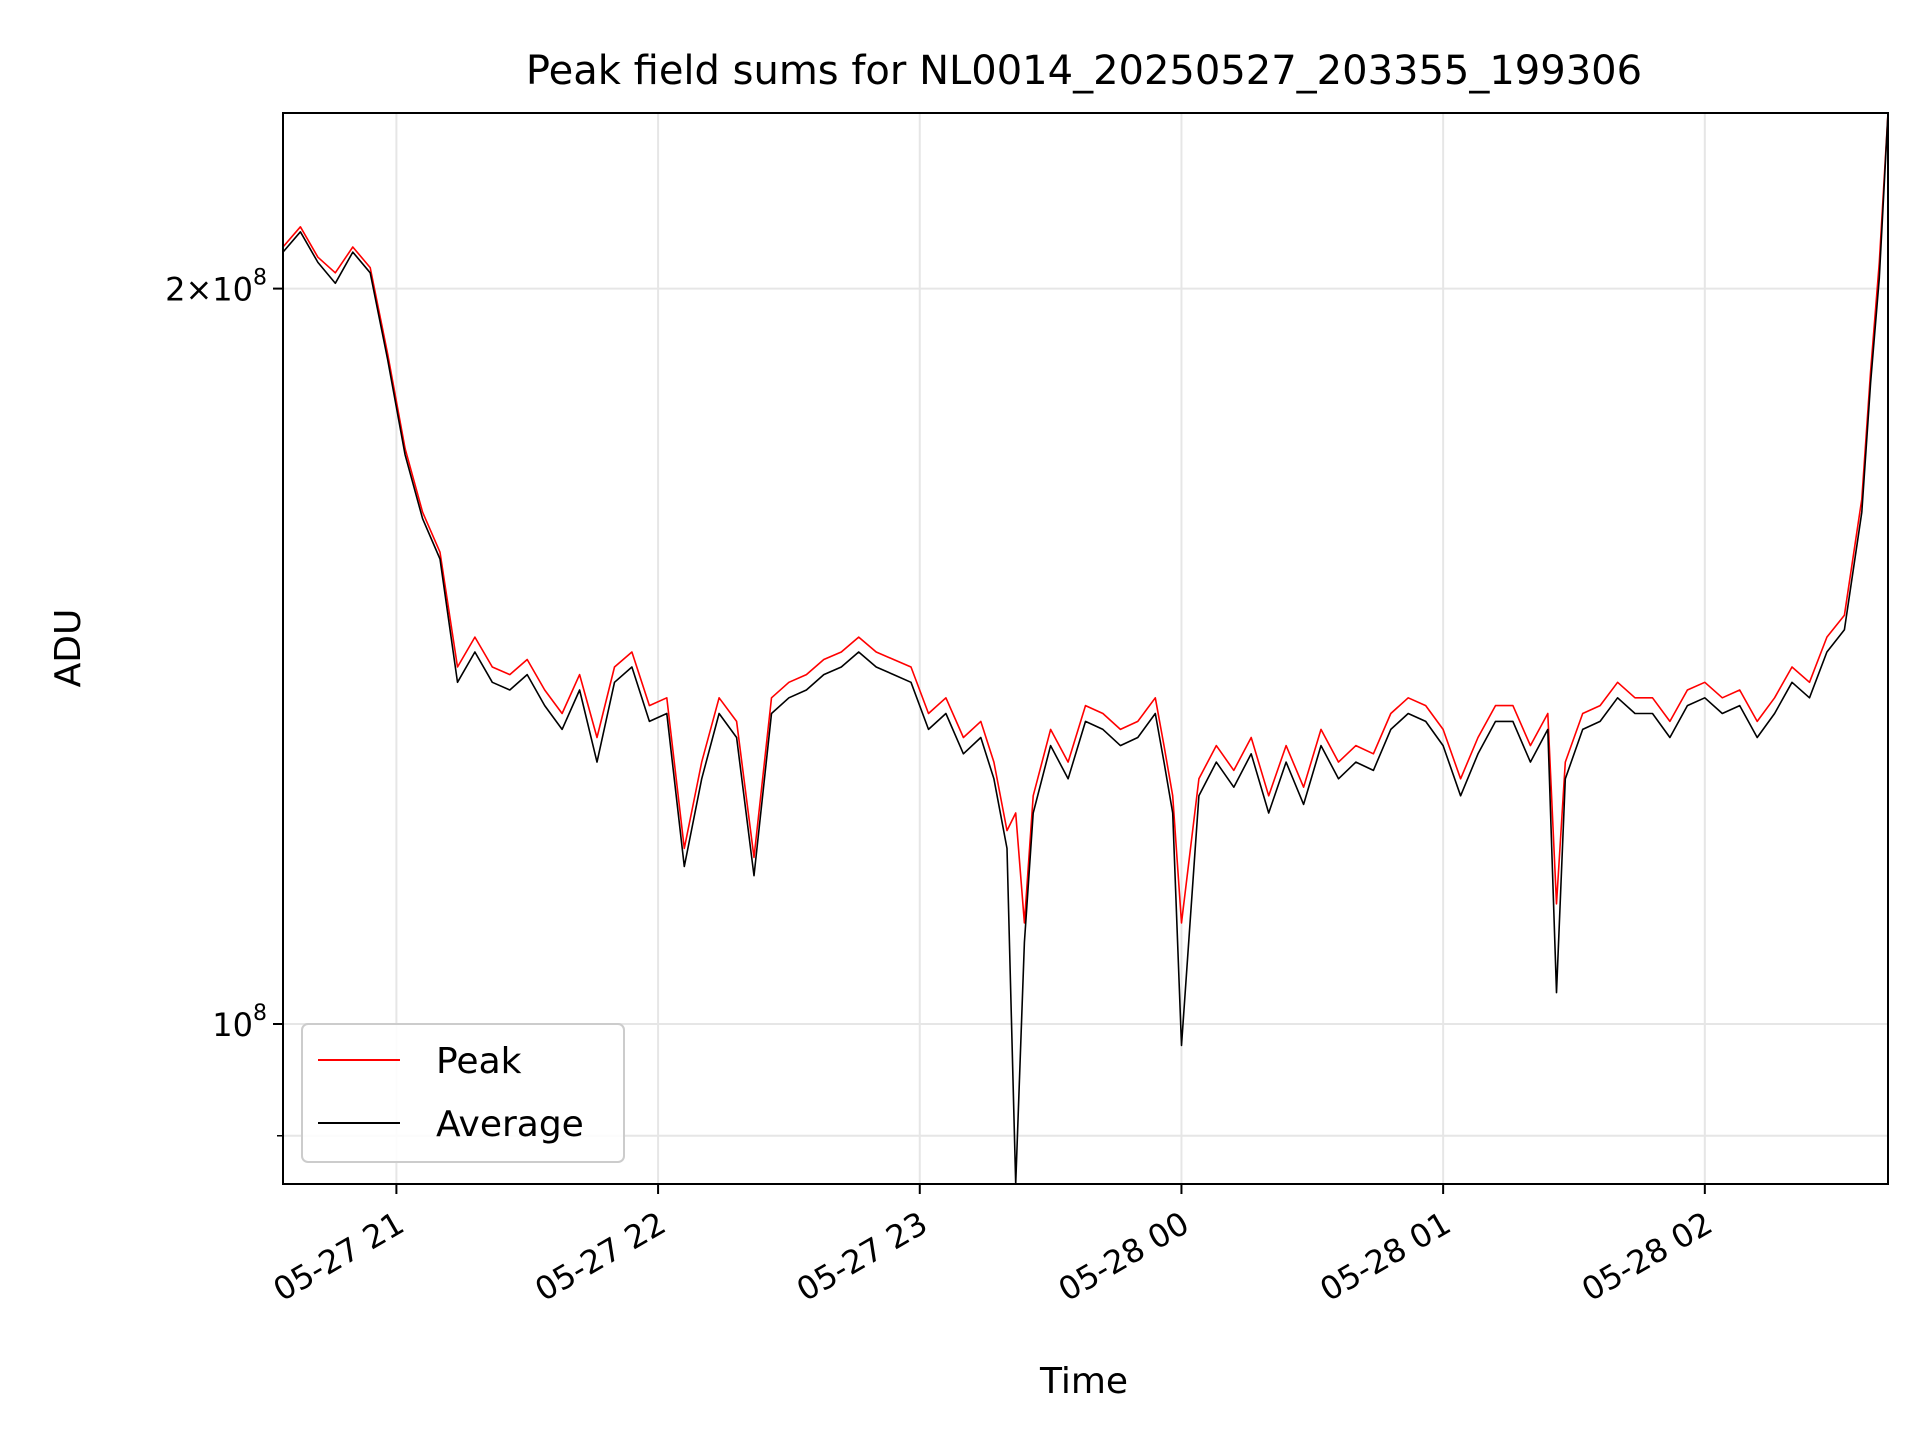 The width and height of the screenshot is (1920, 1440). I want to click on legend-label-peak: Peak, so click(479, 1061).